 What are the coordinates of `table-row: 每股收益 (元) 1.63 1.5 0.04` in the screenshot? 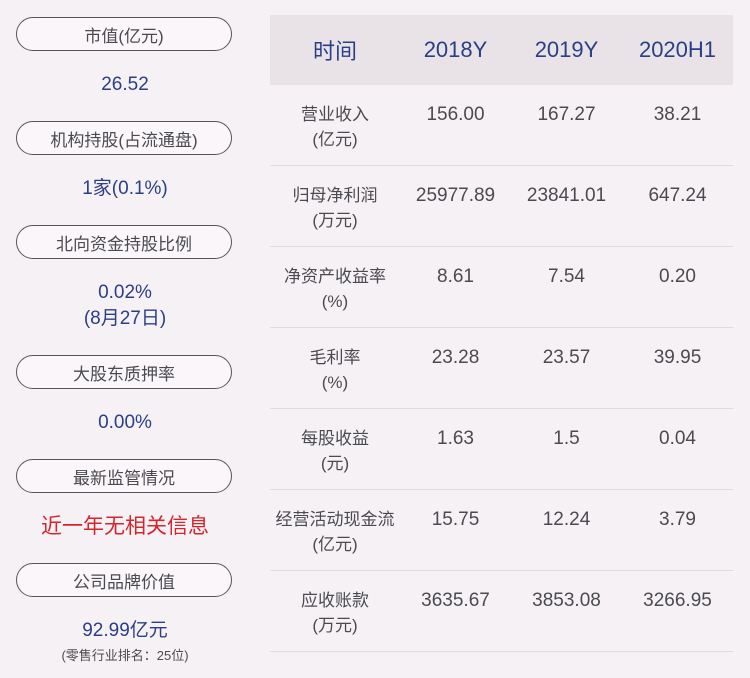 It's located at (501, 449).